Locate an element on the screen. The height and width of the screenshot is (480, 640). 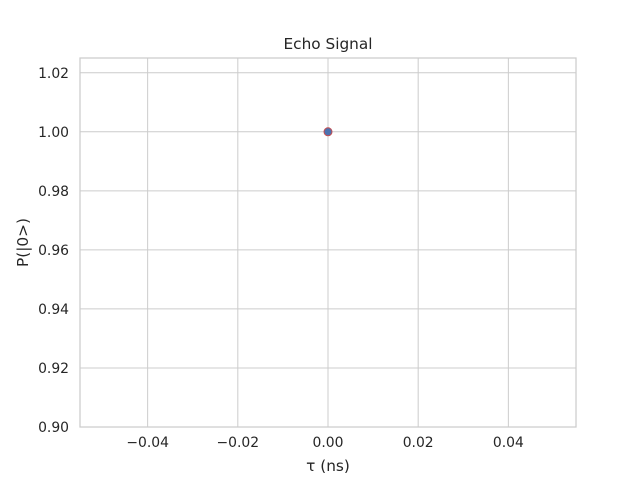
y-tick-label: 0.96 is located at coordinates (53, 251).